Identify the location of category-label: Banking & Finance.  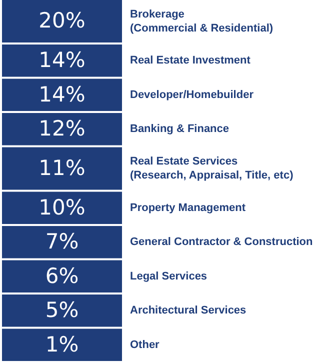
(180, 129).